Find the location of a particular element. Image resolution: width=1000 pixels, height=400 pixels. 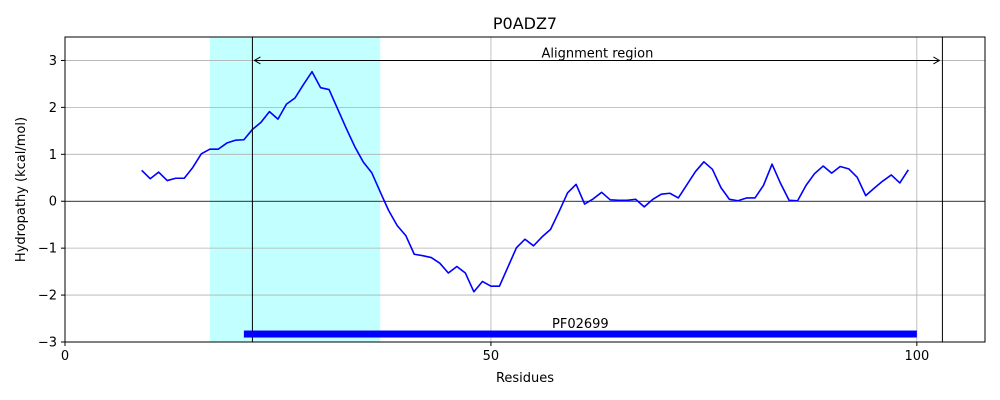

y-tick-label-1: −2 is located at coordinates (47, 296).